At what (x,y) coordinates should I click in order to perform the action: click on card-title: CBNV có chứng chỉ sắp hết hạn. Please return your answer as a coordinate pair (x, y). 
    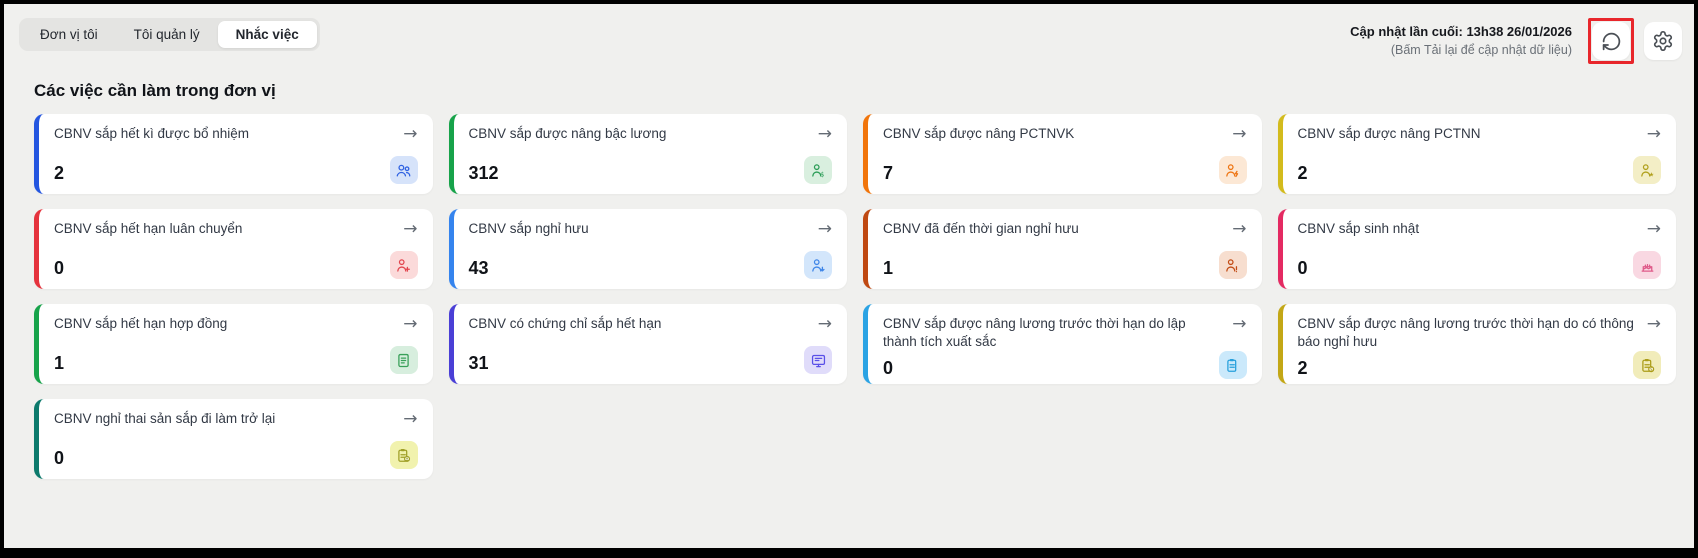
    Looking at the image, I should click on (565, 323).